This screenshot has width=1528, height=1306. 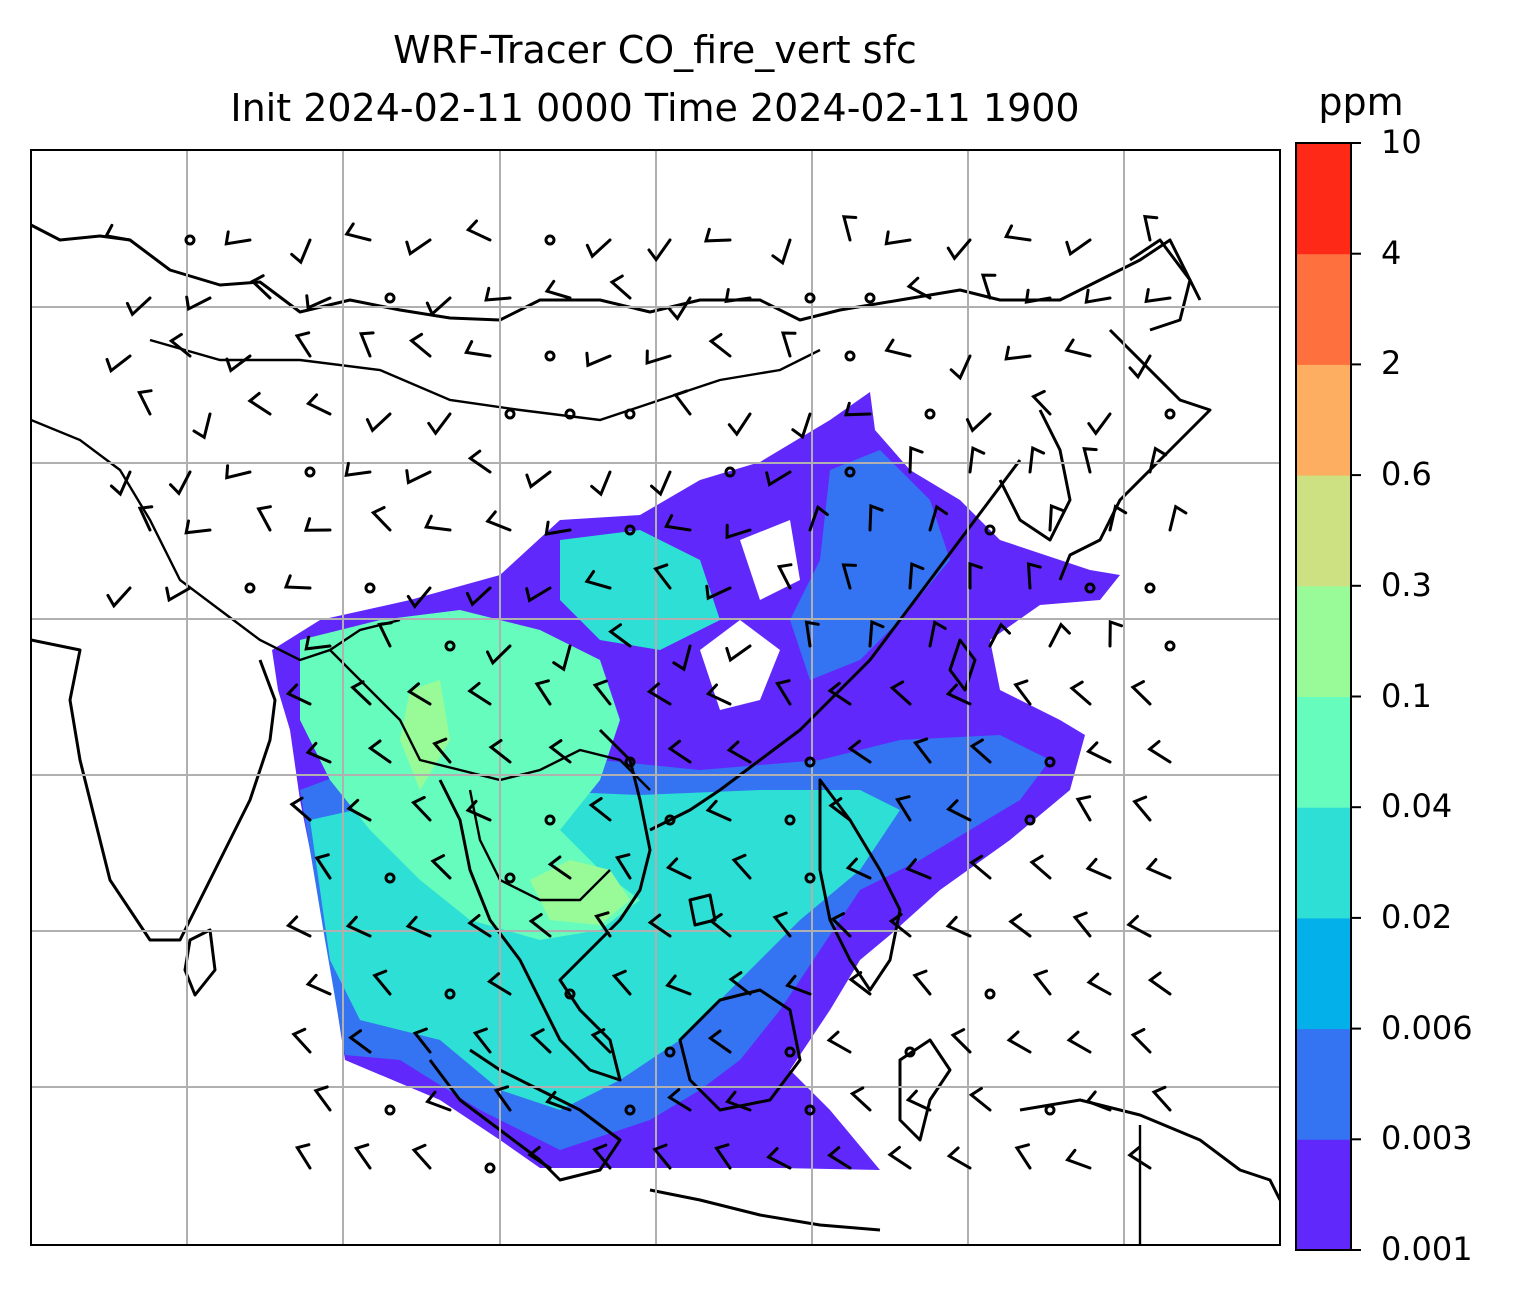 I want to click on coastline-korea, so click(x=1035, y=475).